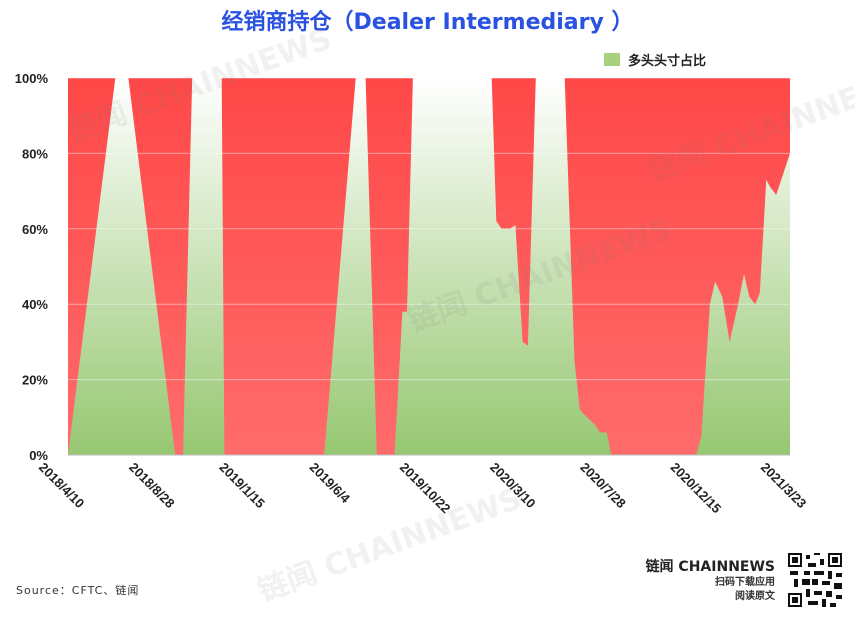 Image resolution: width=855 pixels, height=618 pixels. Describe the element at coordinates (32, 78) in the screenshot. I see `y-tick-label: 100%` at that location.